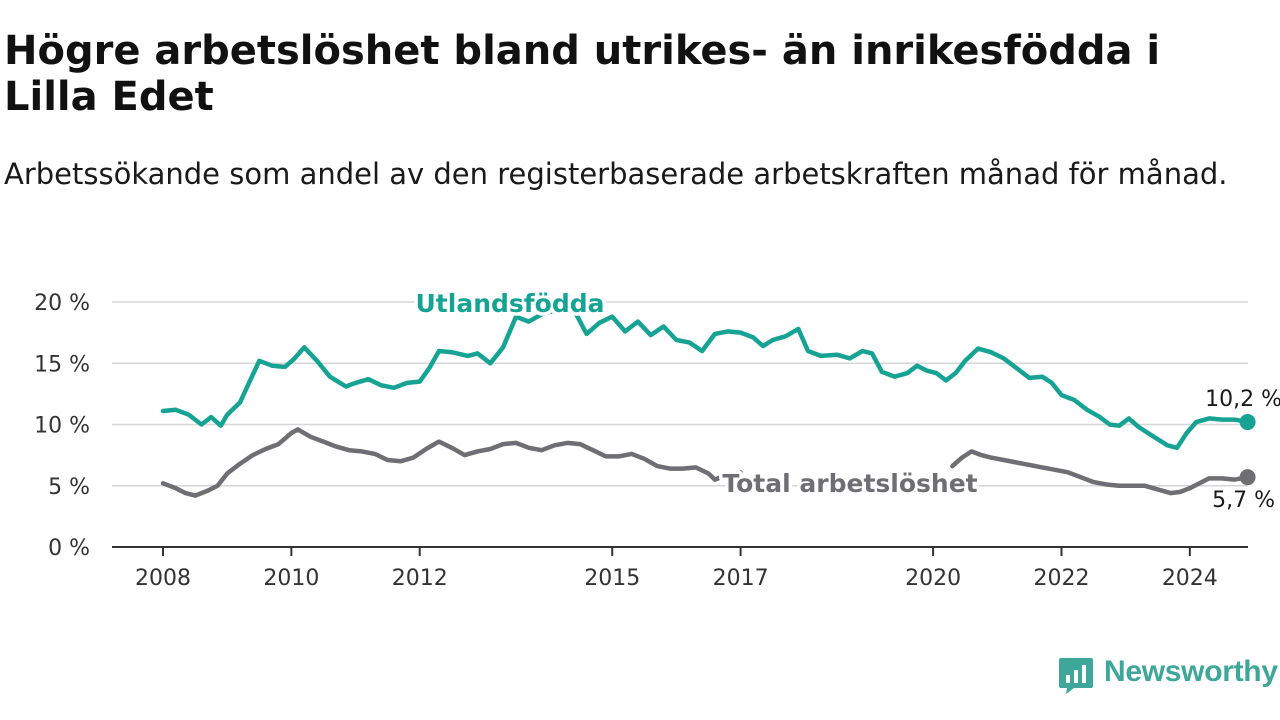  What do you see at coordinates (163, 578) in the screenshot?
I see `x-tick-label: 2008` at bounding box center [163, 578].